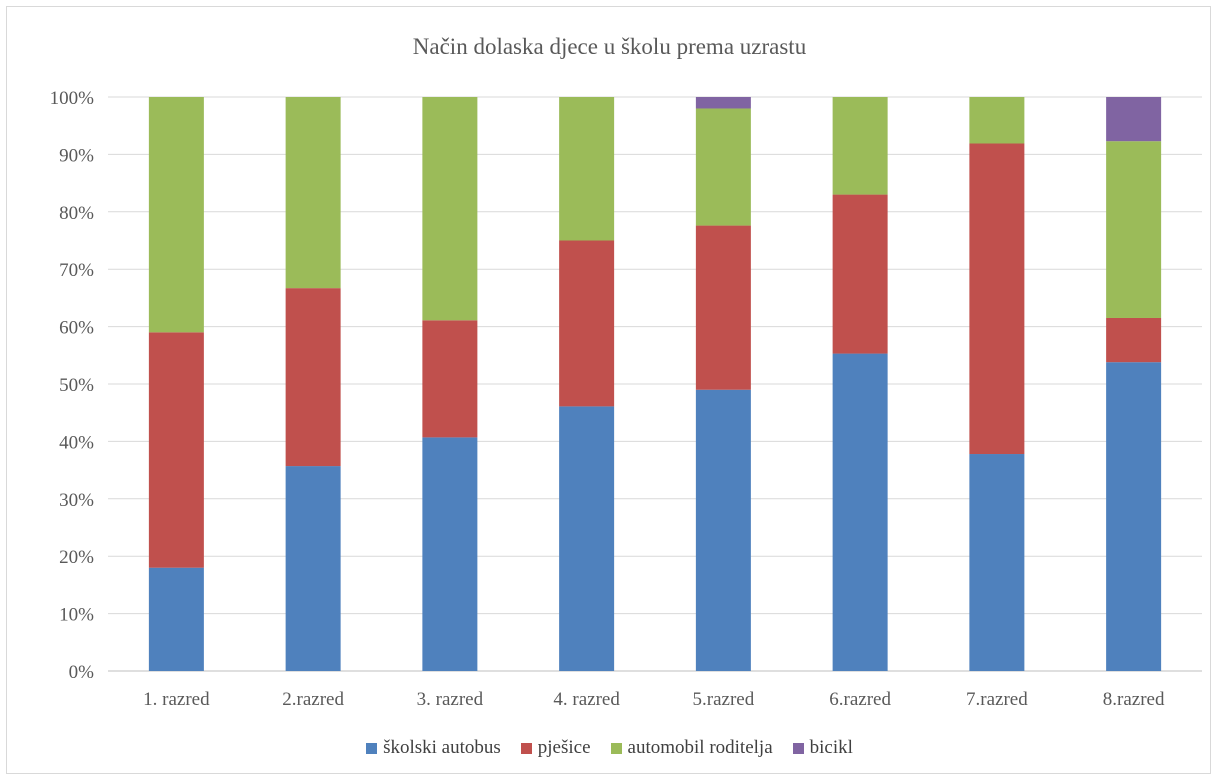 This screenshot has width=1219, height=782. I want to click on y-tick-label: 20%, so click(76, 557).